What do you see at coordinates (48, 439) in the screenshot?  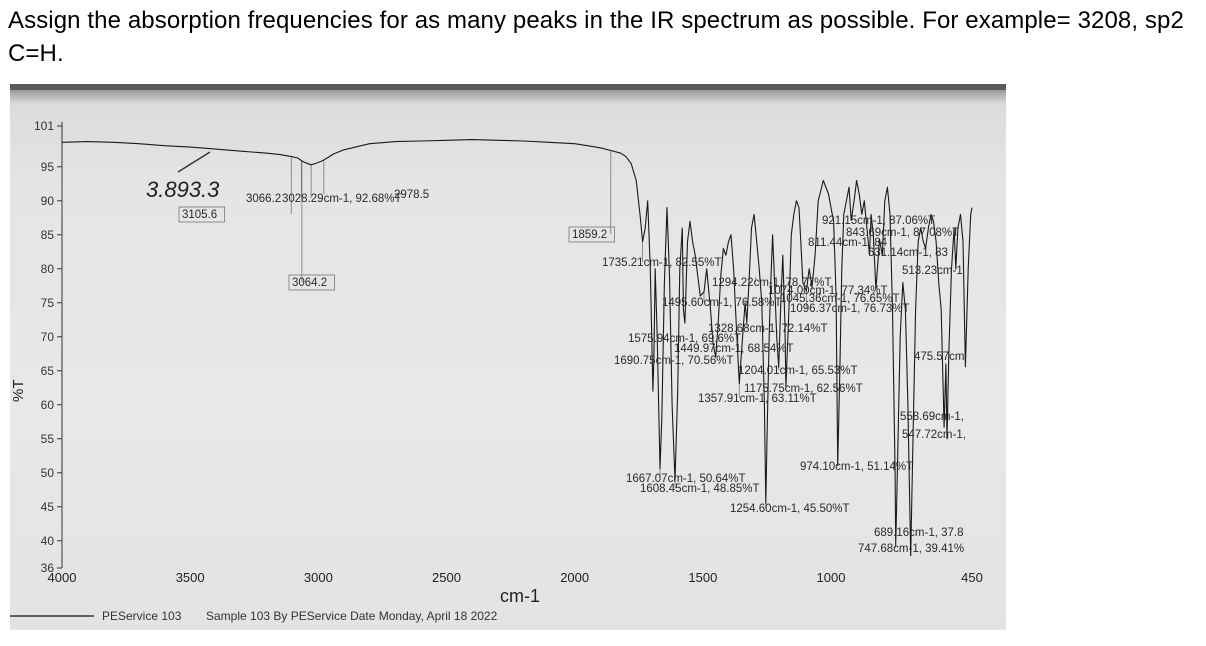 I see `y-tick-label: 55` at bounding box center [48, 439].